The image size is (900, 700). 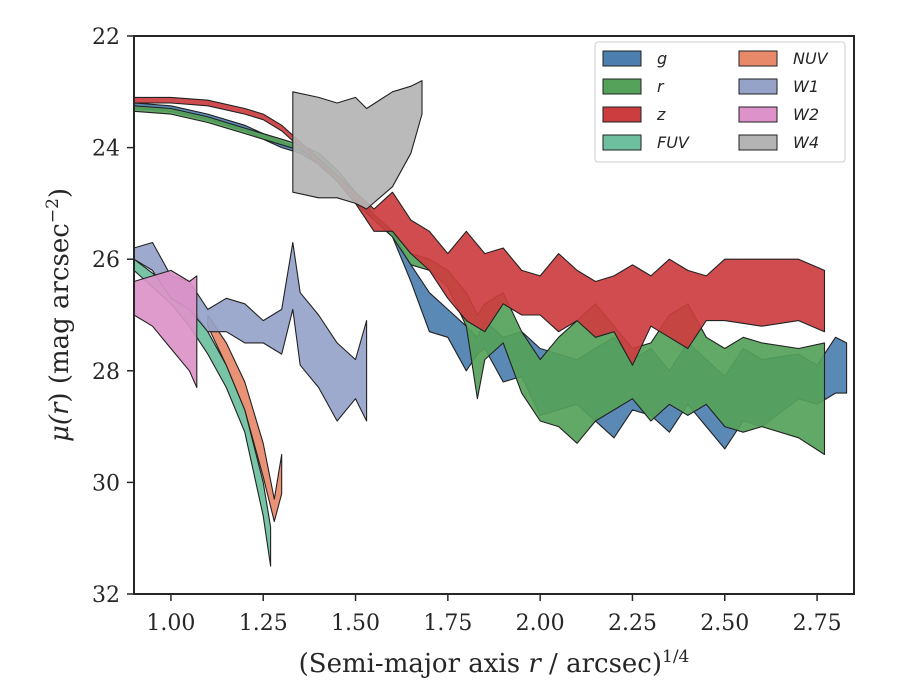 I want to click on band-w4, so click(x=357, y=145).